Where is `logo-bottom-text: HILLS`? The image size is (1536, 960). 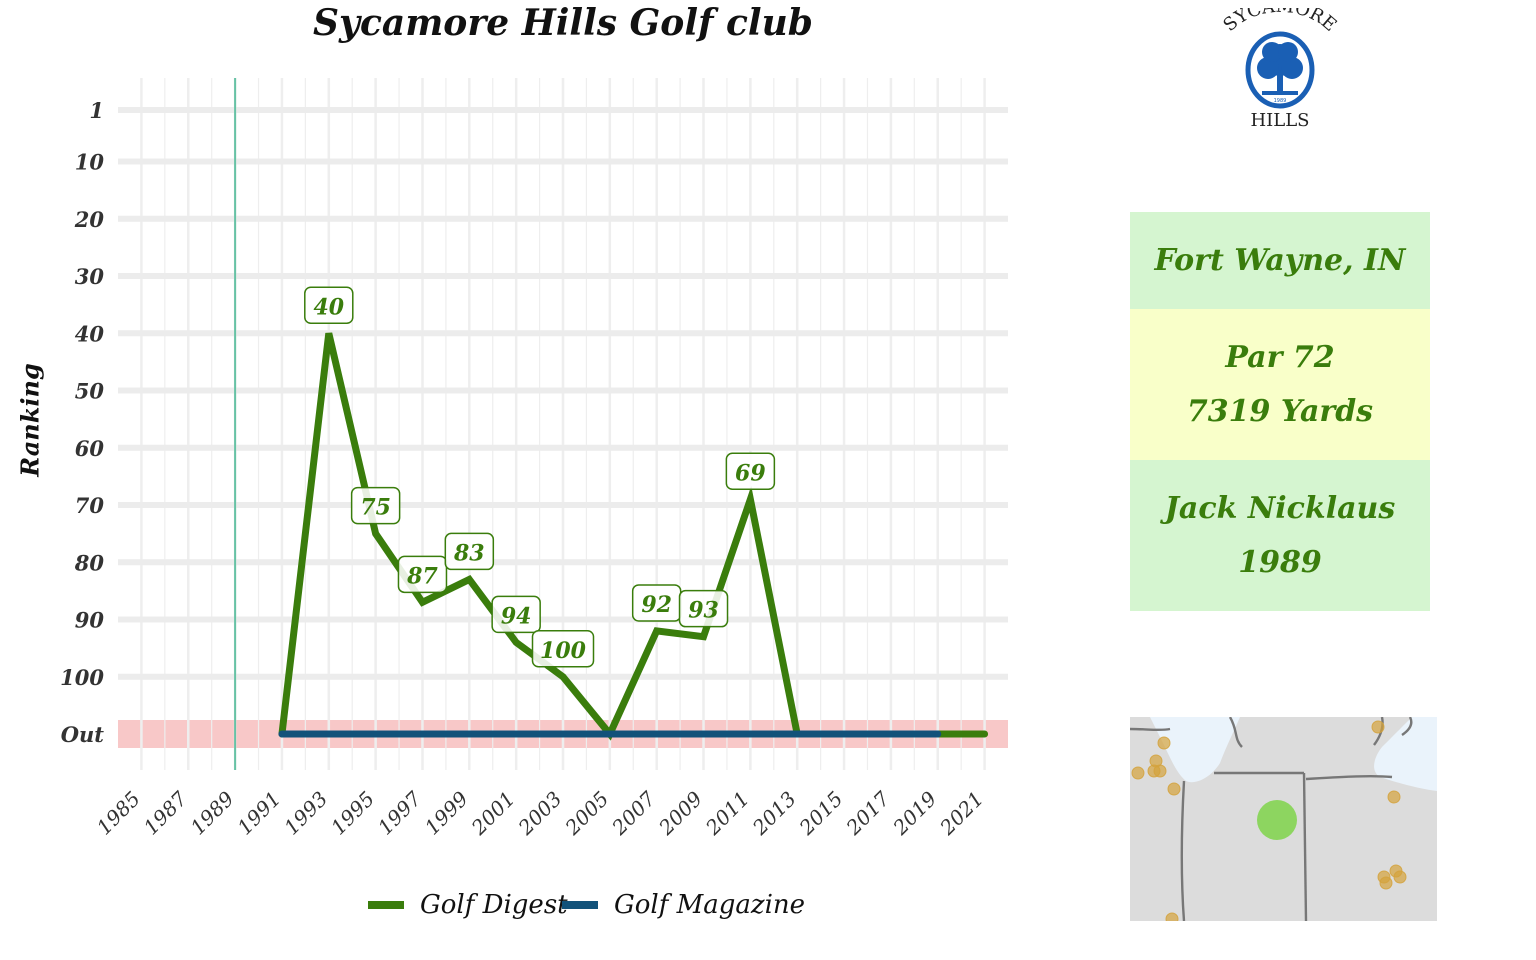 logo-bottom-text: HILLS is located at coordinates (1279, 120).